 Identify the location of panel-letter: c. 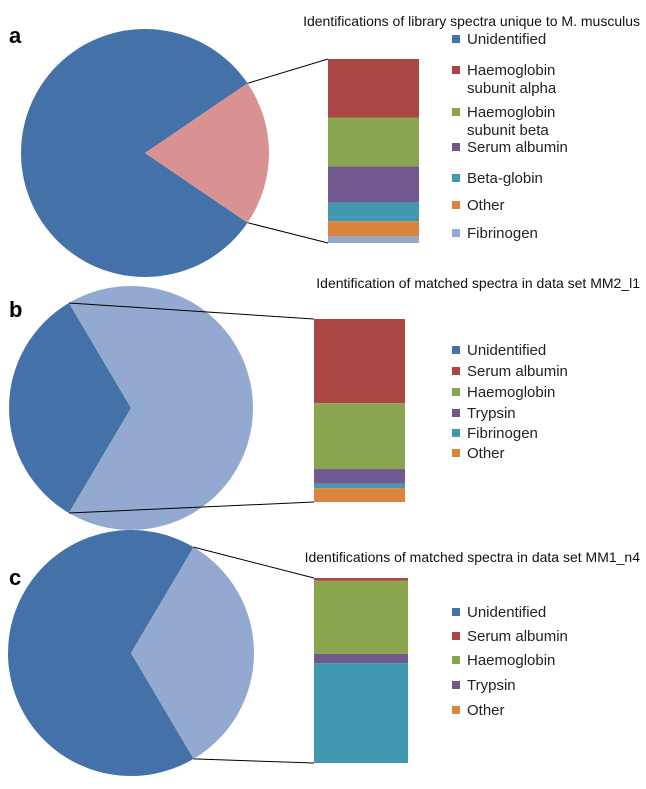
(15, 577).